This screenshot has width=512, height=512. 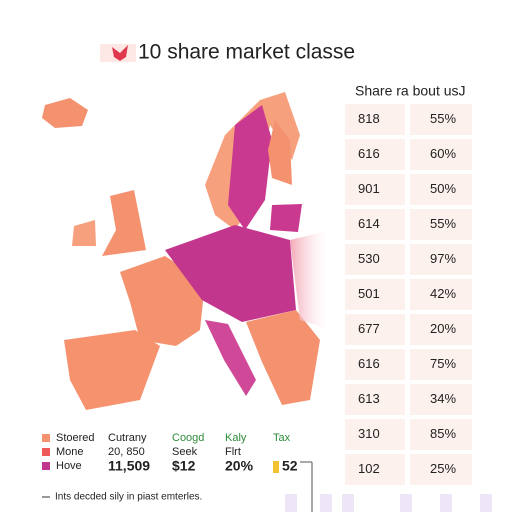 What do you see at coordinates (369, 468) in the screenshot?
I see `cell-value: 102` at bounding box center [369, 468].